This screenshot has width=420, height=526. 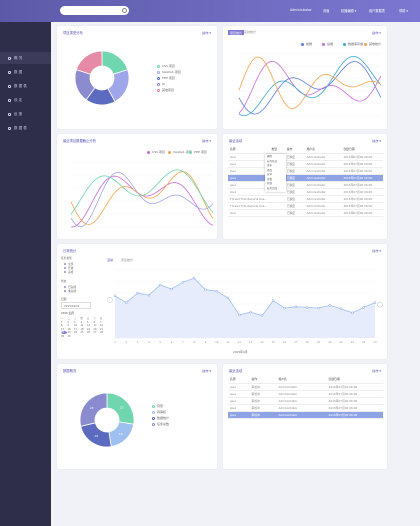 What do you see at coordinates (75, 329) in the screenshot?
I see `calendar-day: 17` at bounding box center [75, 329].